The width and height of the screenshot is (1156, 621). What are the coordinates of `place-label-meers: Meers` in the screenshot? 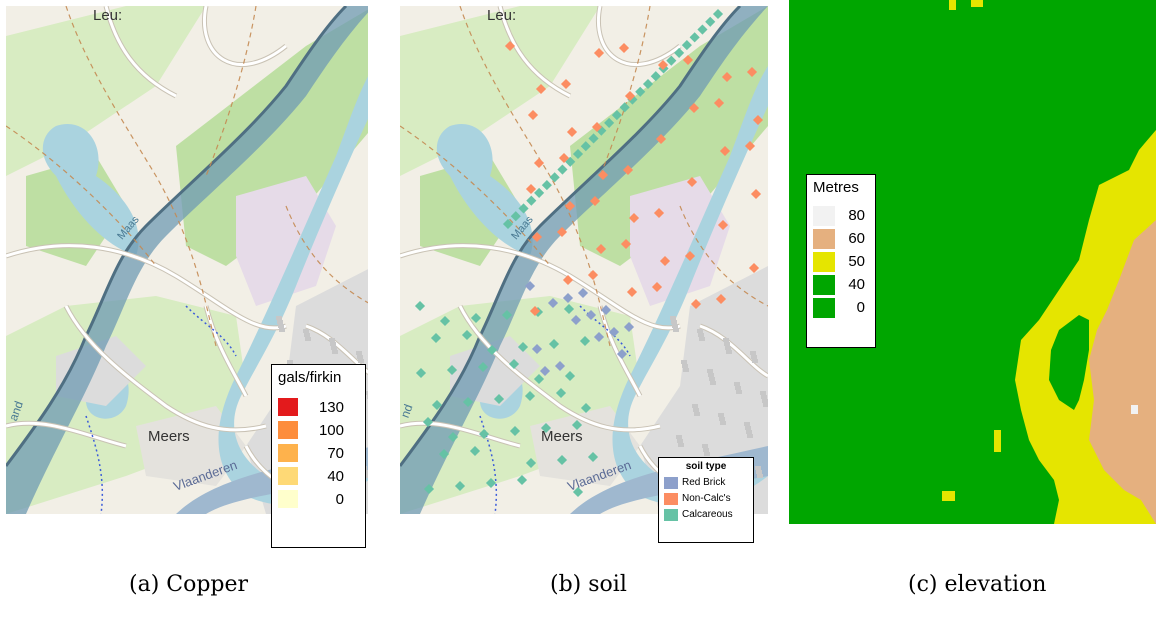 It's located at (169, 436).